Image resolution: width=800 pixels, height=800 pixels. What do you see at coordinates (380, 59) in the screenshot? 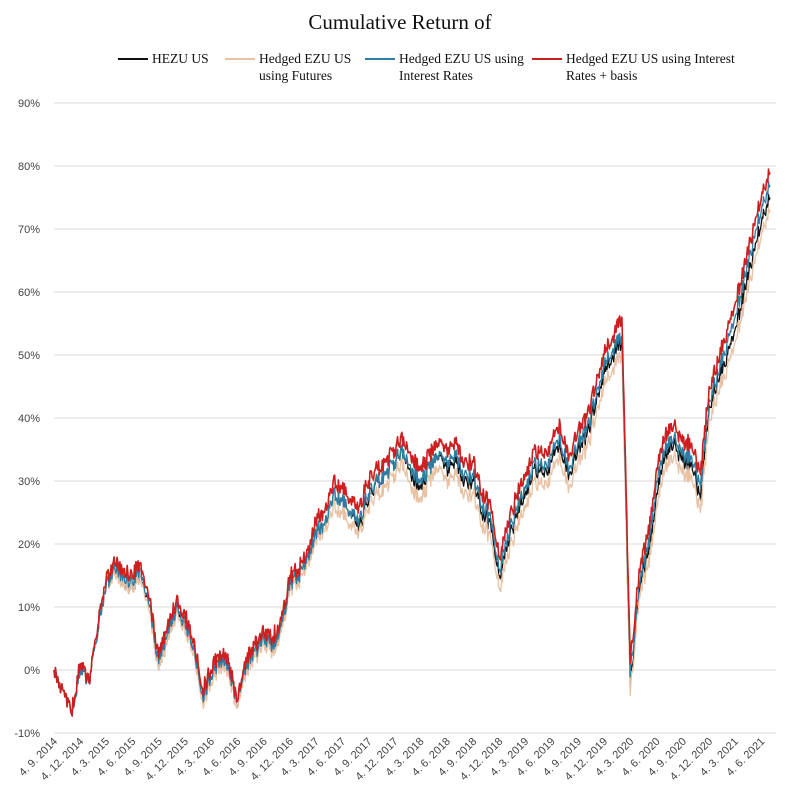
I see `legend-swatch-interest-rates` at bounding box center [380, 59].